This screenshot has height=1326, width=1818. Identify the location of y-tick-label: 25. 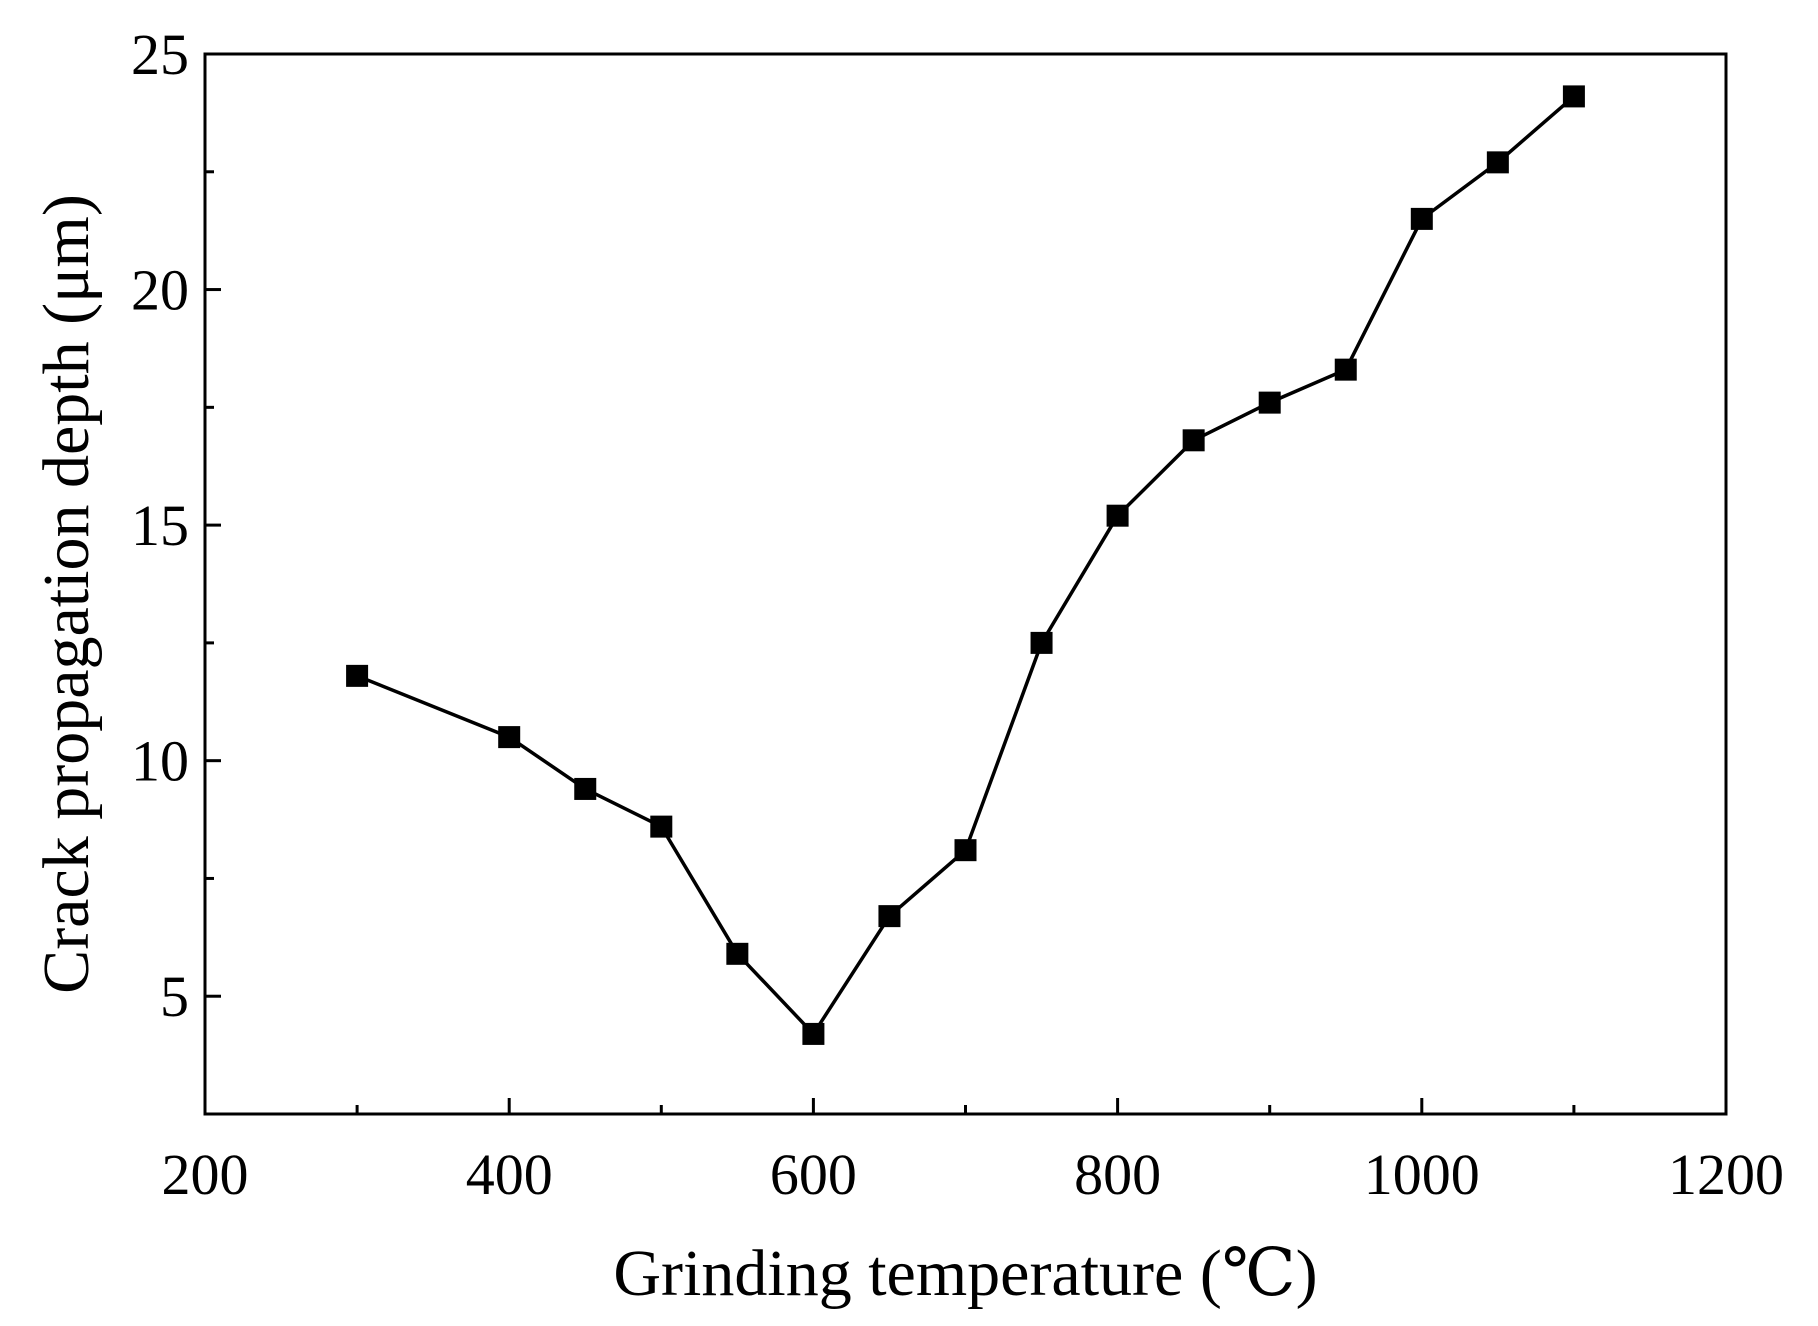
(160, 54).